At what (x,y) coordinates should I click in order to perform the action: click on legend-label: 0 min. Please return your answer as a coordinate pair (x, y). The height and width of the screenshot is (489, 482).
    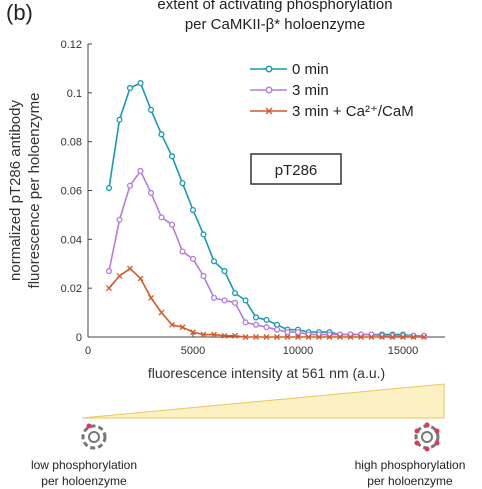
    Looking at the image, I should click on (310, 69).